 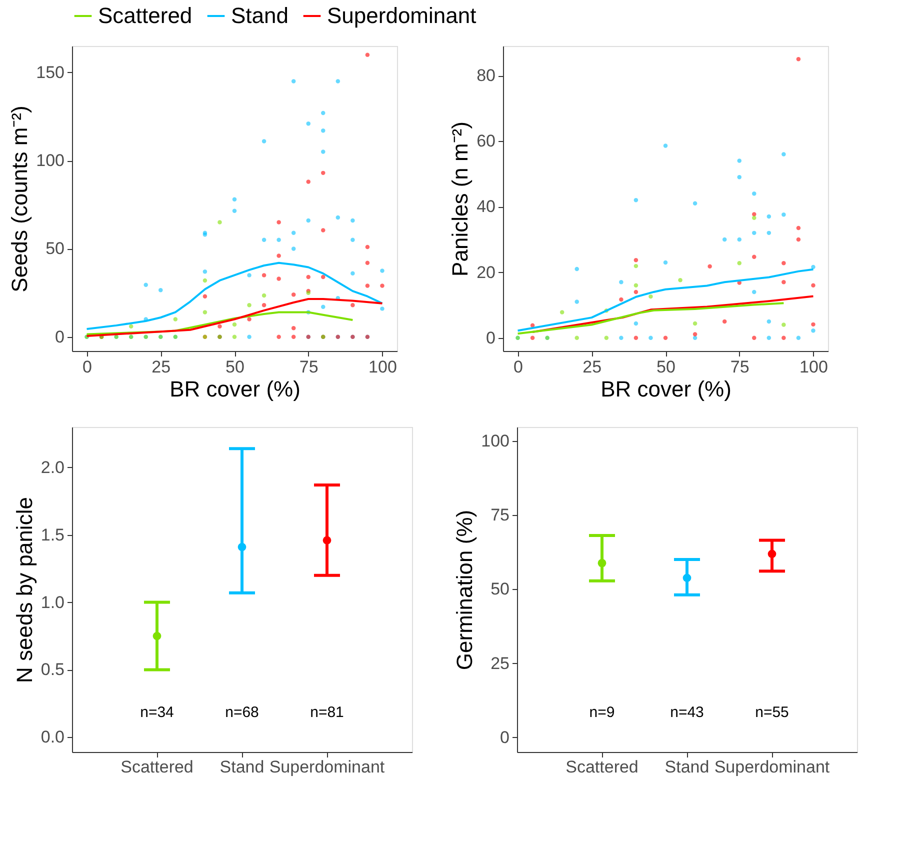 What do you see at coordinates (327, 712) in the screenshot?
I see `annotation: n=81` at bounding box center [327, 712].